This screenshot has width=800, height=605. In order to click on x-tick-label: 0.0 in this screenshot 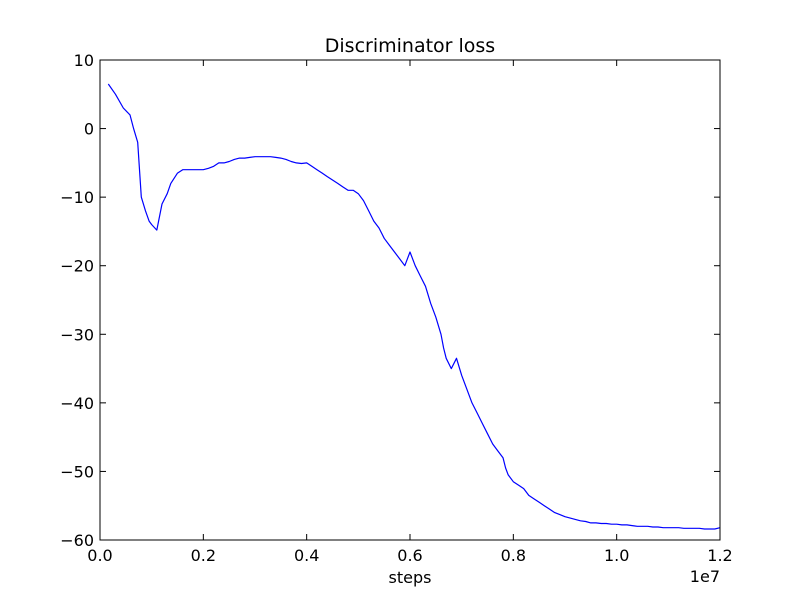, I will do `click(99, 555)`.